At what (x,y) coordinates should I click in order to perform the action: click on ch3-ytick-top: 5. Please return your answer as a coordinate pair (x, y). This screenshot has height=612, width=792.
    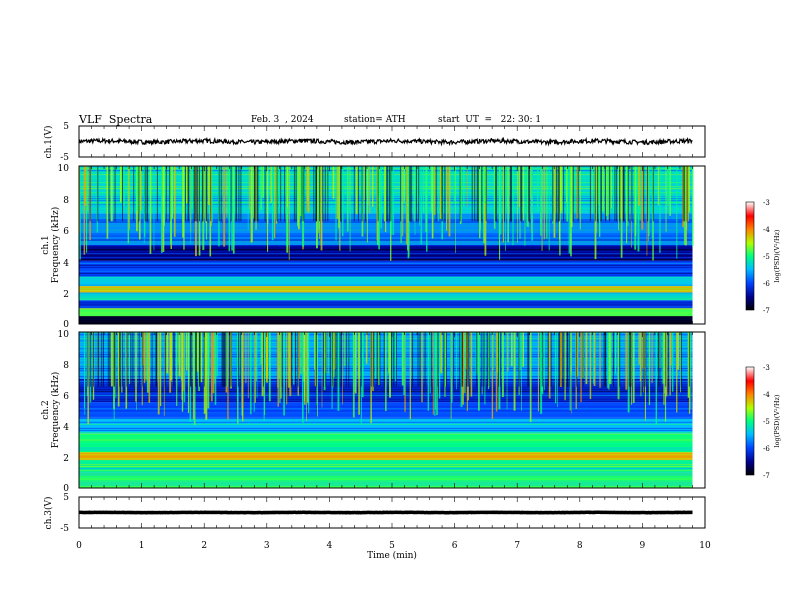
    Looking at the image, I should click on (66, 498).